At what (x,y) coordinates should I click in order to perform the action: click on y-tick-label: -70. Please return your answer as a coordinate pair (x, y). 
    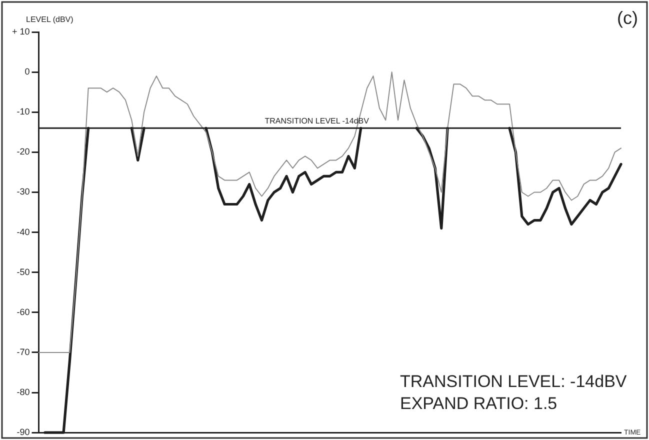
    Looking at the image, I should click on (23, 351).